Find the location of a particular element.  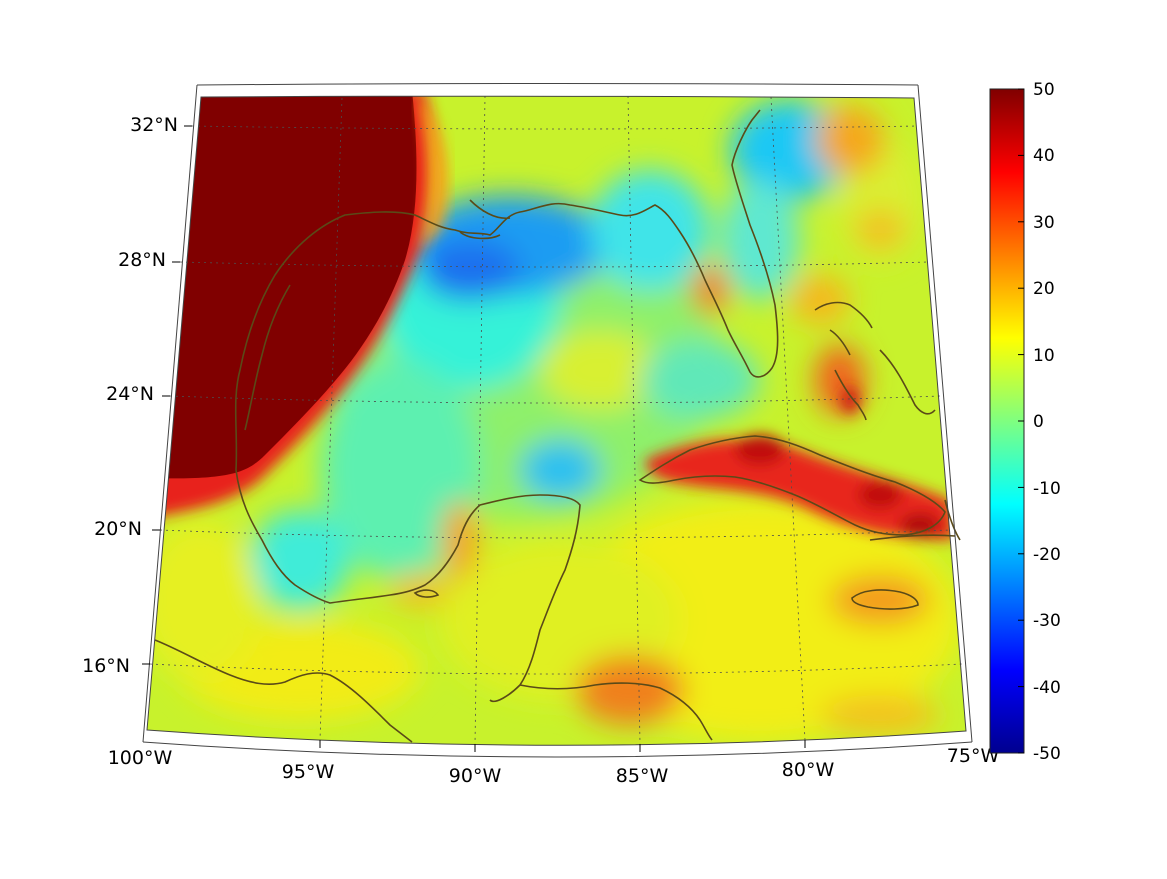

colorbar: 50 40 30 20 10 0 -10 -20 -30 -40 -50 is located at coordinates (1025, 422).